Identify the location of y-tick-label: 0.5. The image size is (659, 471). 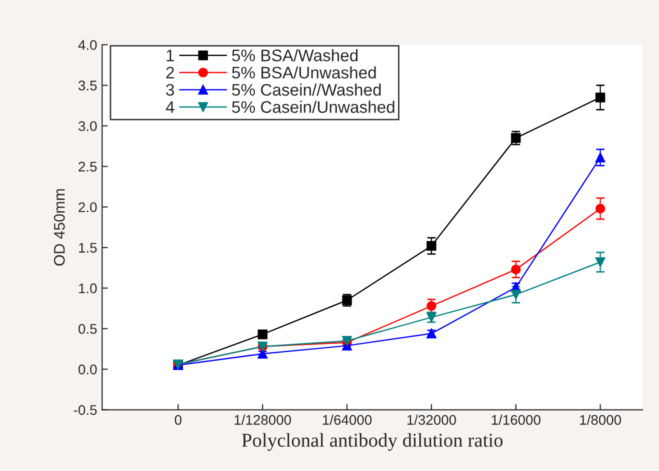
(87, 329).